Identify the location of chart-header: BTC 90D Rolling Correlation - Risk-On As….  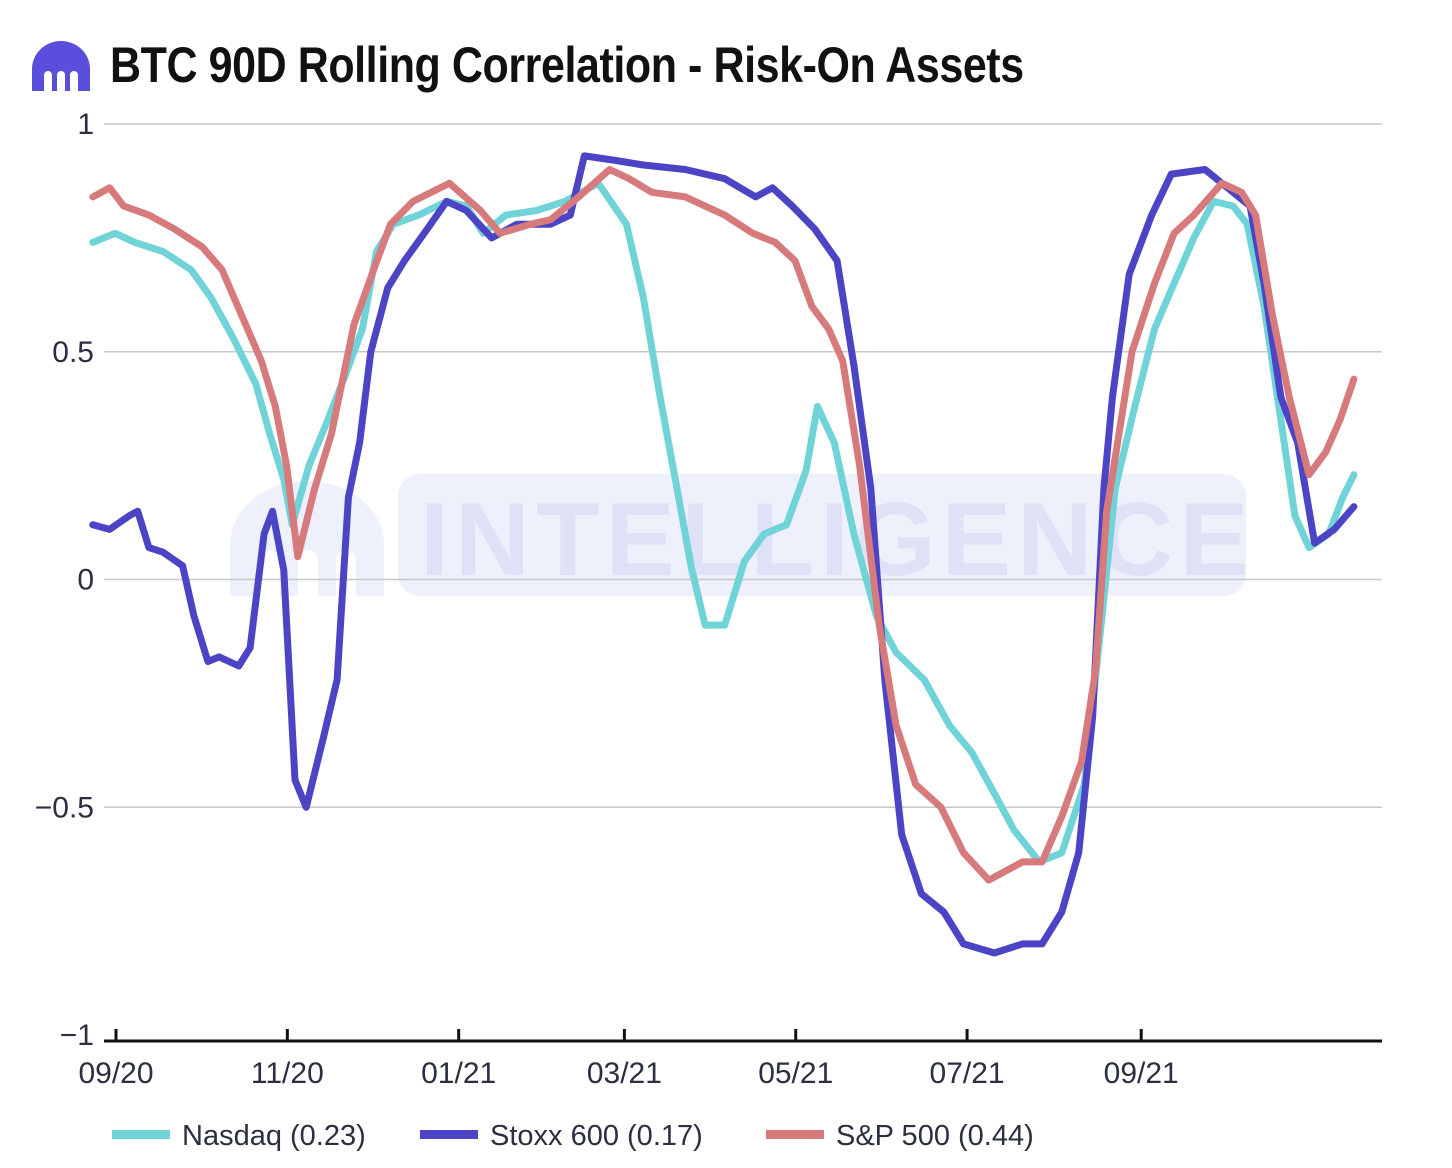
(600, 65).